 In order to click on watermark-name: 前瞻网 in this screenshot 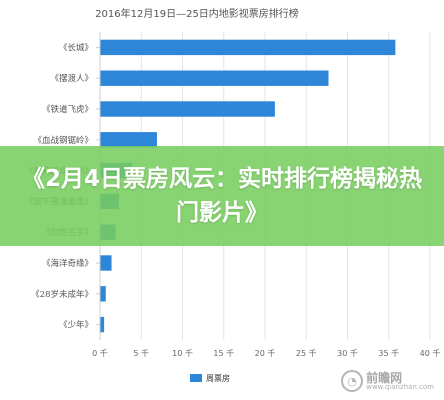, I will do `click(384, 377)`.